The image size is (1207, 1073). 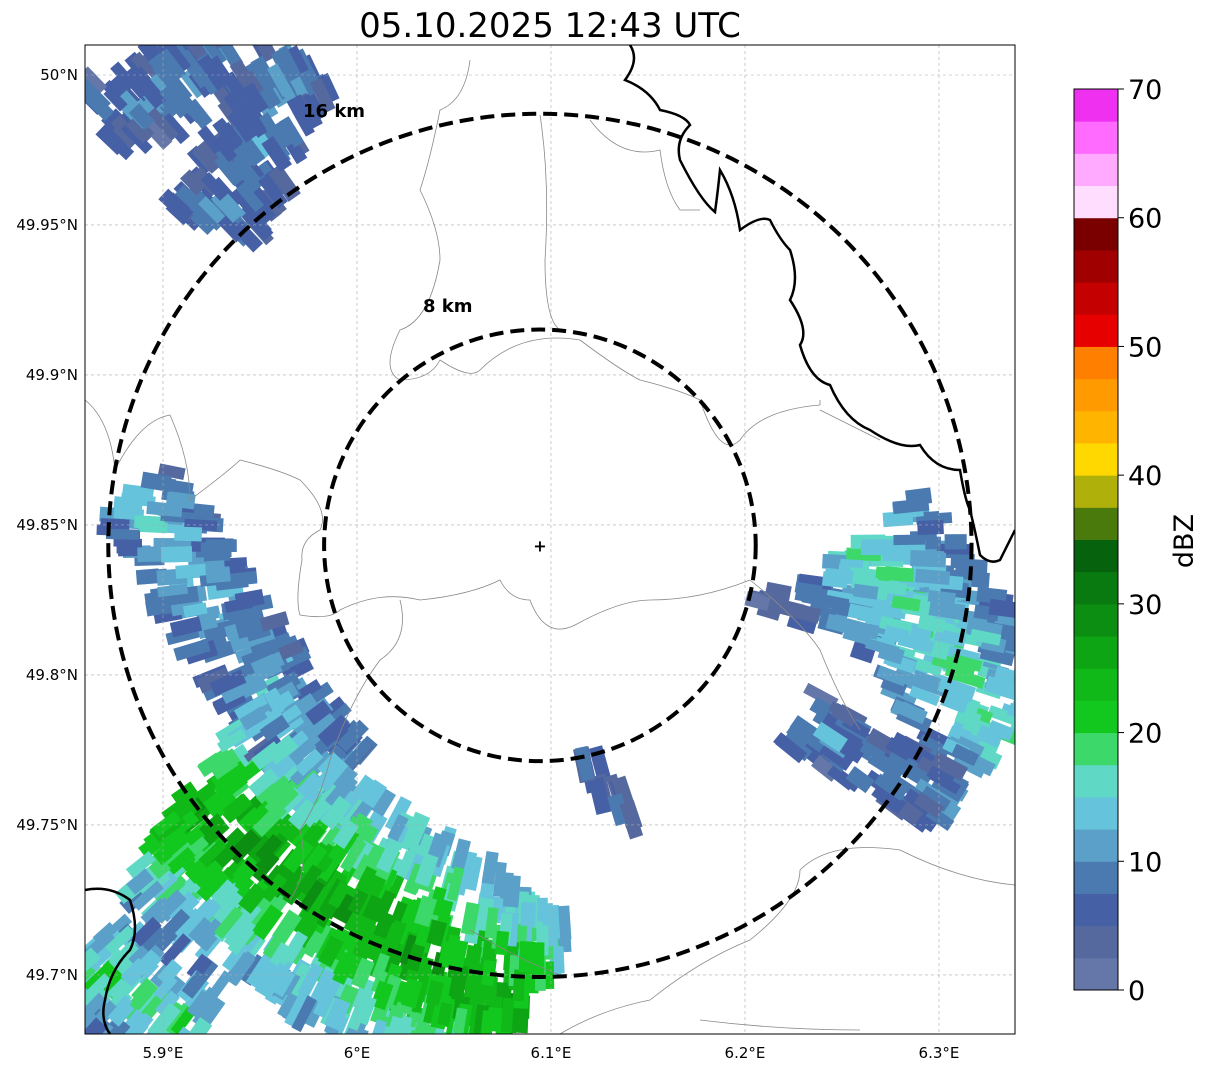 What do you see at coordinates (1096, 539) in the screenshot?
I see `colorbar-frame` at bounding box center [1096, 539].